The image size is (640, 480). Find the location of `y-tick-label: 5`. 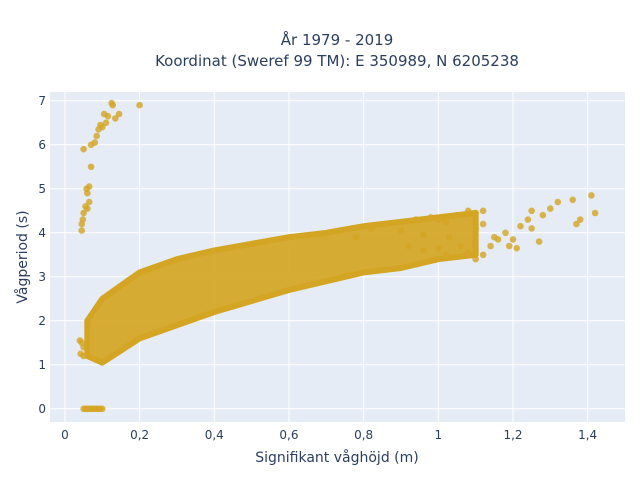

y-tick-label: 5 is located at coordinates (42, 189).